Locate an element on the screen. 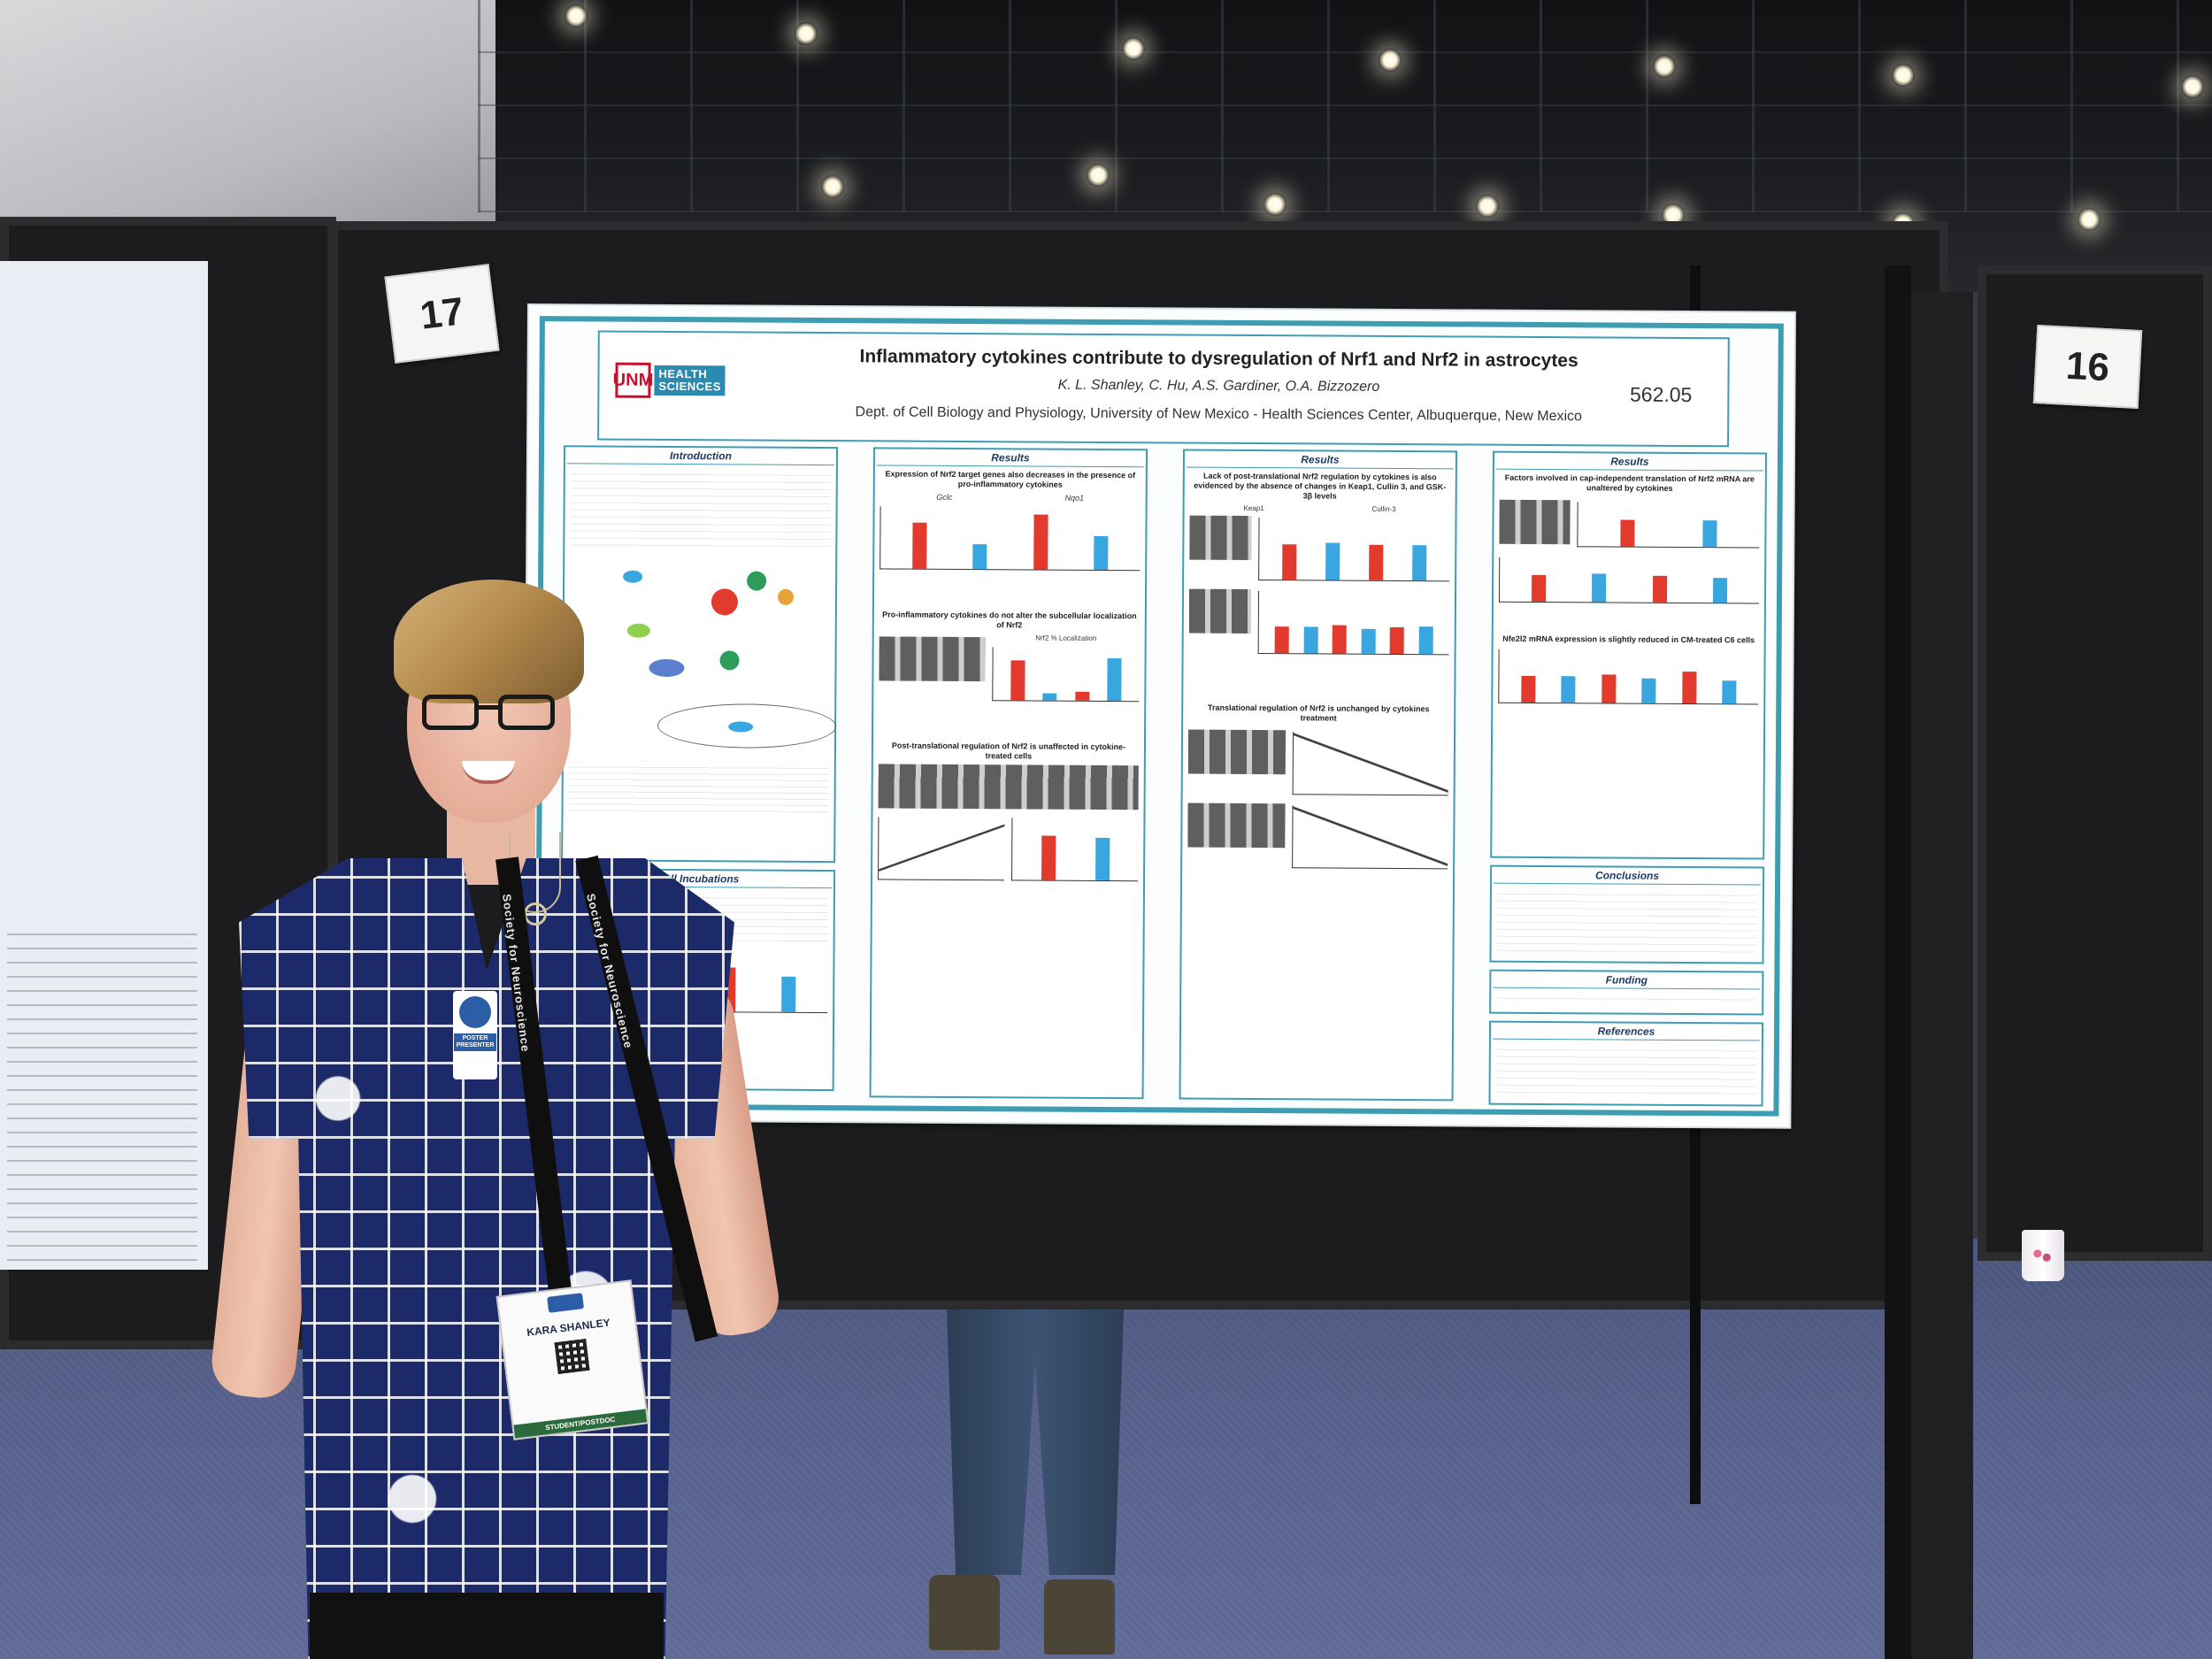  conclusions-panel: Conclusions is located at coordinates (1627, 914).